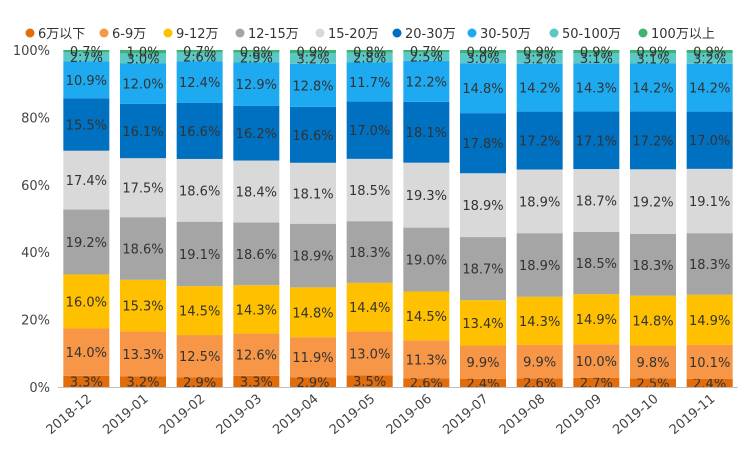 Image resolution: width=744 pixels, height=466 pixels. Describe the element at coordinates (199, 191) in the screenshot. I see `data-label: 18.6%` at that location.